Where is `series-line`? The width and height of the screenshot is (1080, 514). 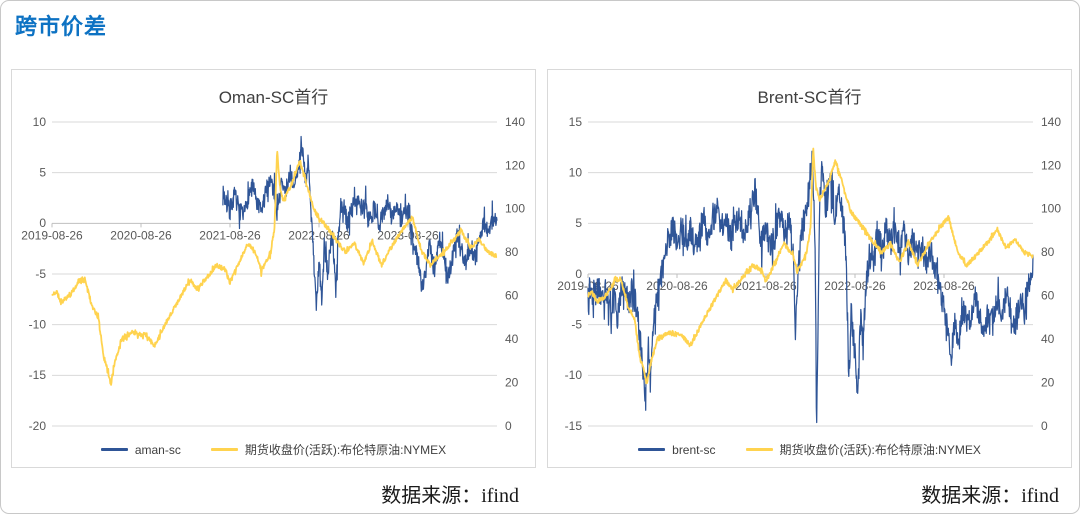 series-line is located at coordinates (360, 223).